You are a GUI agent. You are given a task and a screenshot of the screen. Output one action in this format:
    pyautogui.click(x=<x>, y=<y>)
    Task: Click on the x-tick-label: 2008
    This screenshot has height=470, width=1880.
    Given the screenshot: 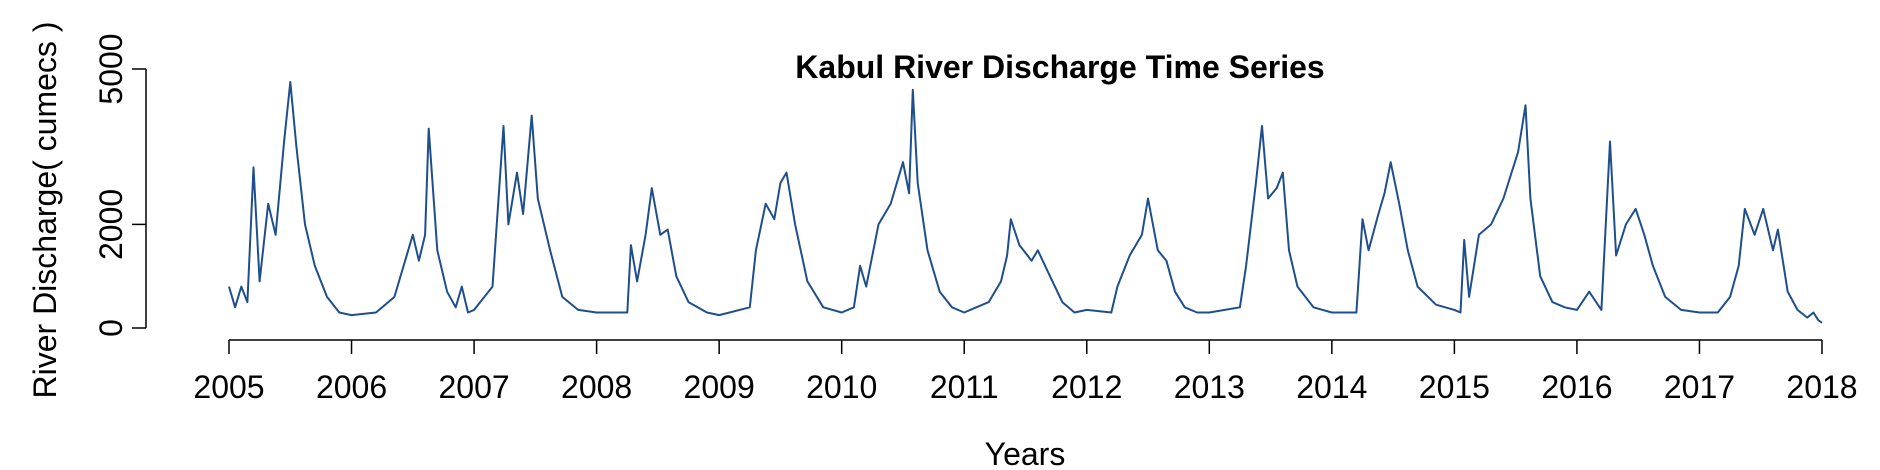 What is the action you would take?
    pyautogui.click(x=596, y=387)
    